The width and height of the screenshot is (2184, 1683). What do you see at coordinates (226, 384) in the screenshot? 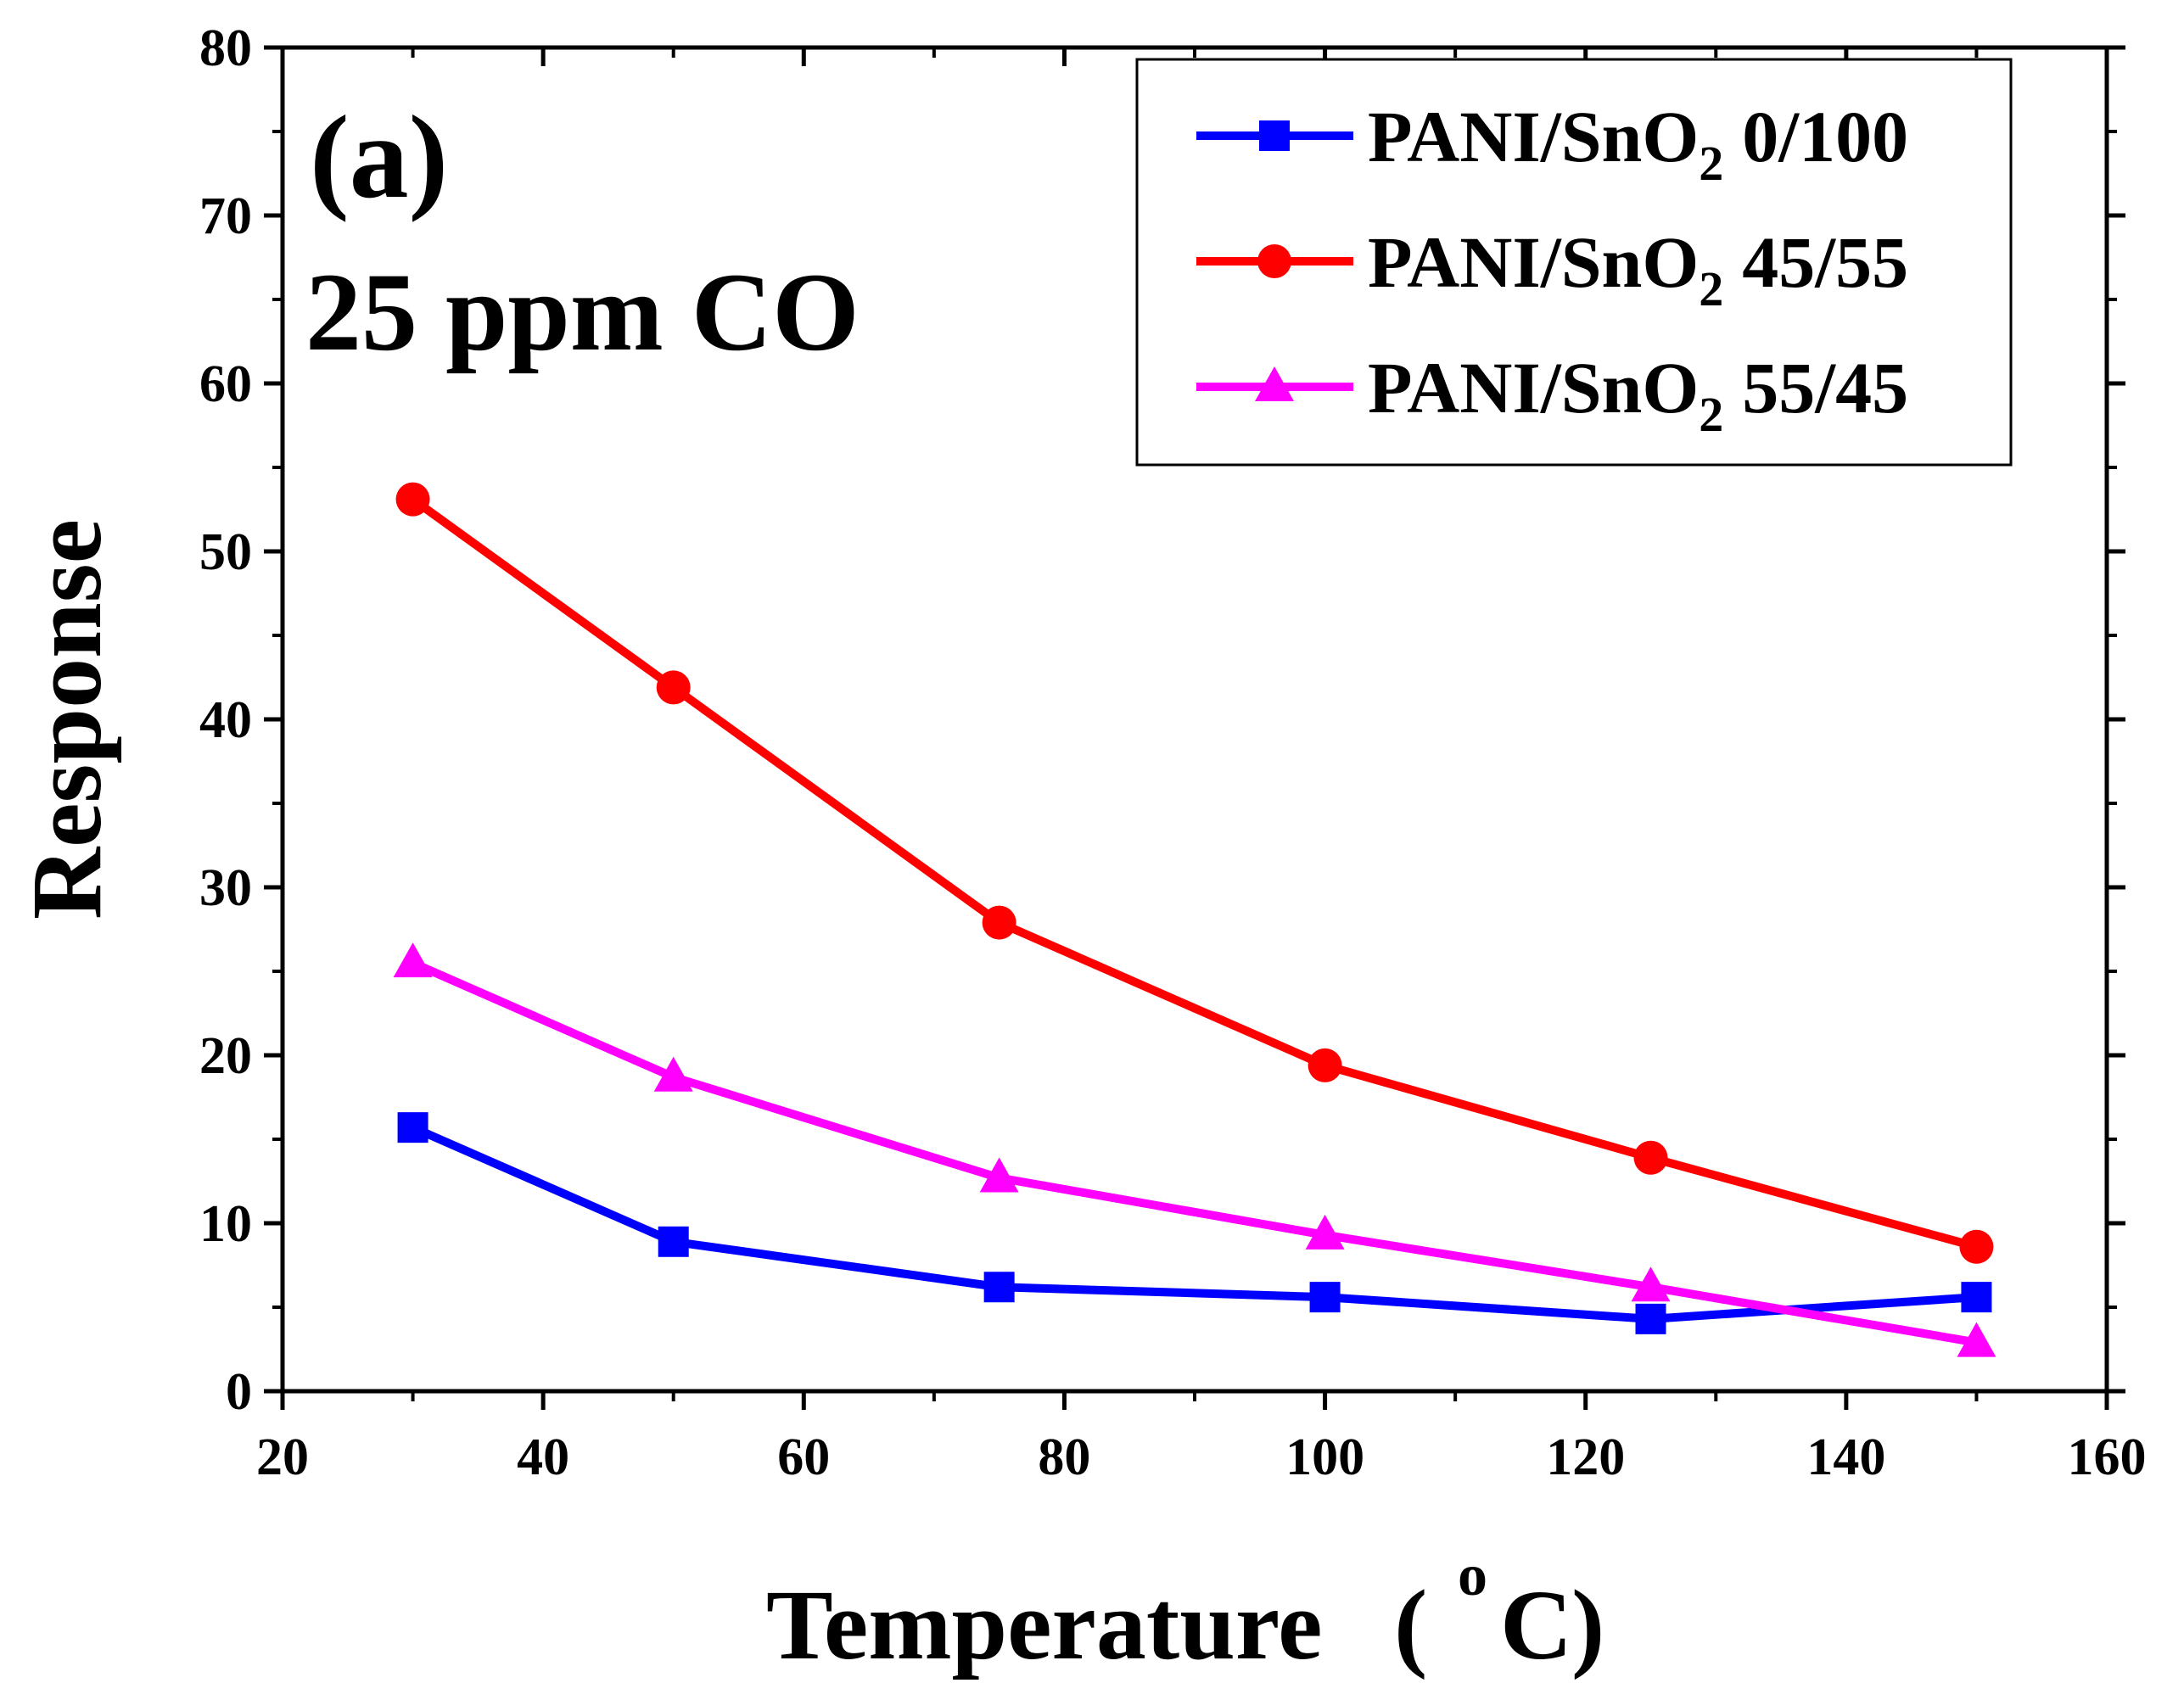
I see `y-tick-label: 60` at bounding box center [226, 384].